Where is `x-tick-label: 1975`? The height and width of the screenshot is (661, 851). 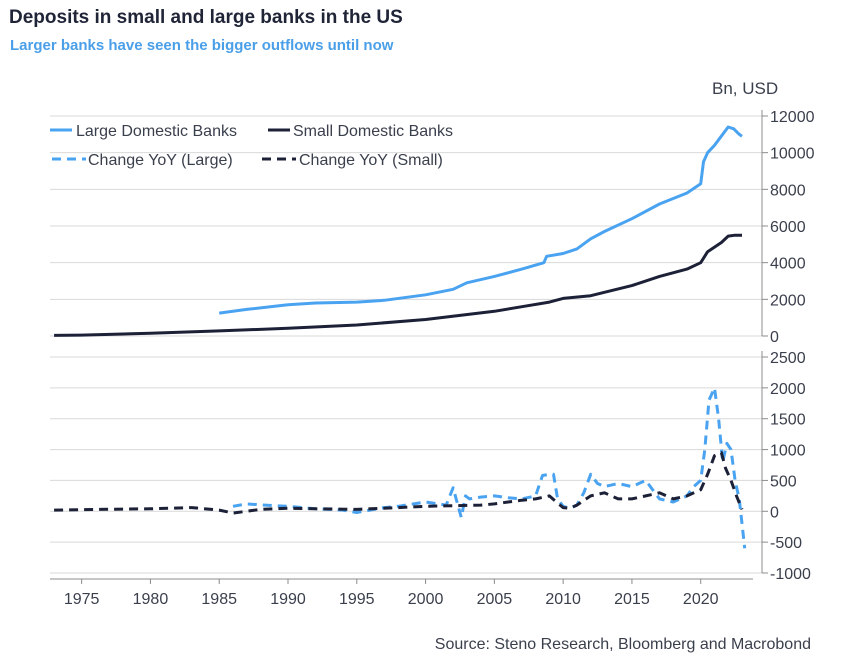 x-tick-label: 1975 is located at coordinates (82, 599).